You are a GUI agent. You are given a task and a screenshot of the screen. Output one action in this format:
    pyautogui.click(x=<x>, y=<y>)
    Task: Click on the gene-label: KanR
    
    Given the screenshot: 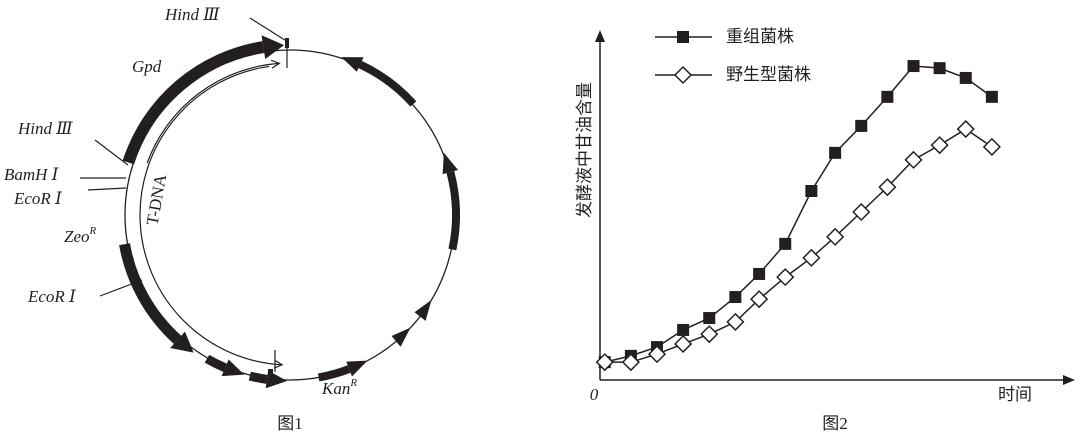 What is the action you would take?
    pyautogui.click(x=339, y=387)
    